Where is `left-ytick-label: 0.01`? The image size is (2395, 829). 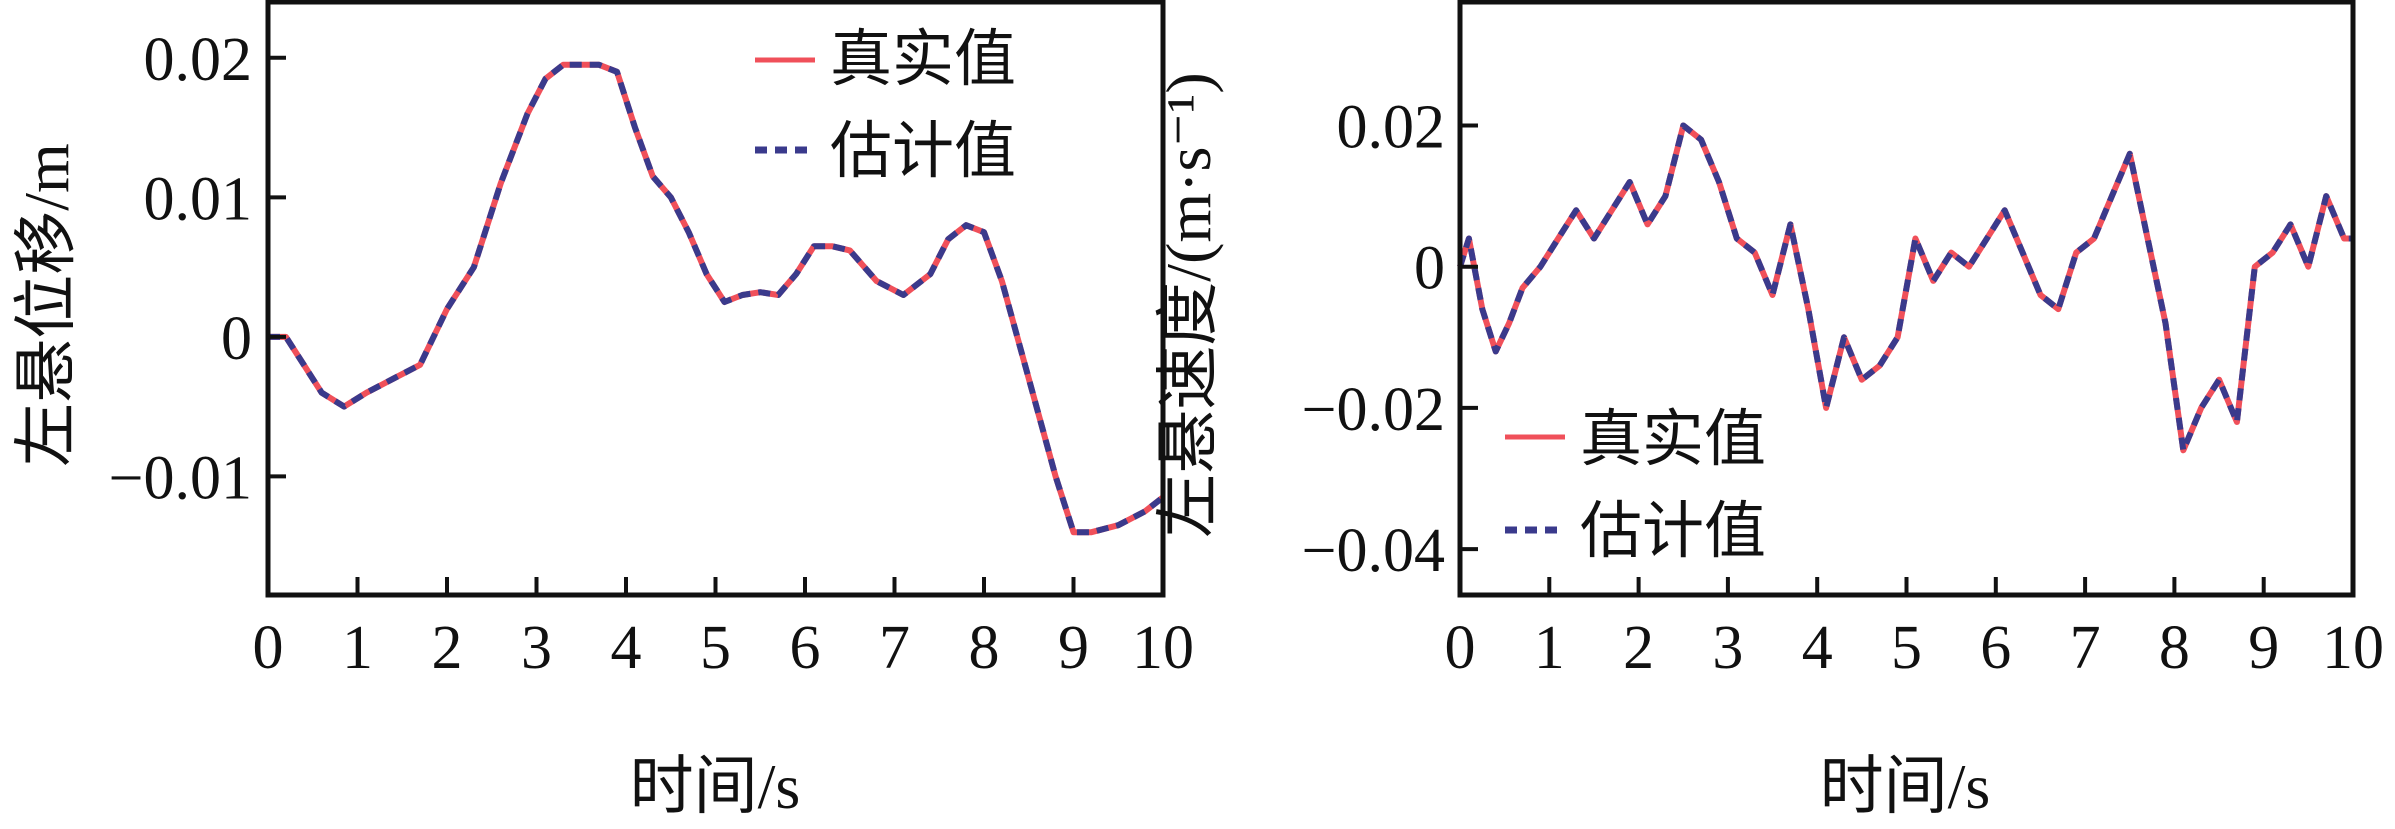
left-ytick-label: 0.01 is located at coordinates (198, 199).